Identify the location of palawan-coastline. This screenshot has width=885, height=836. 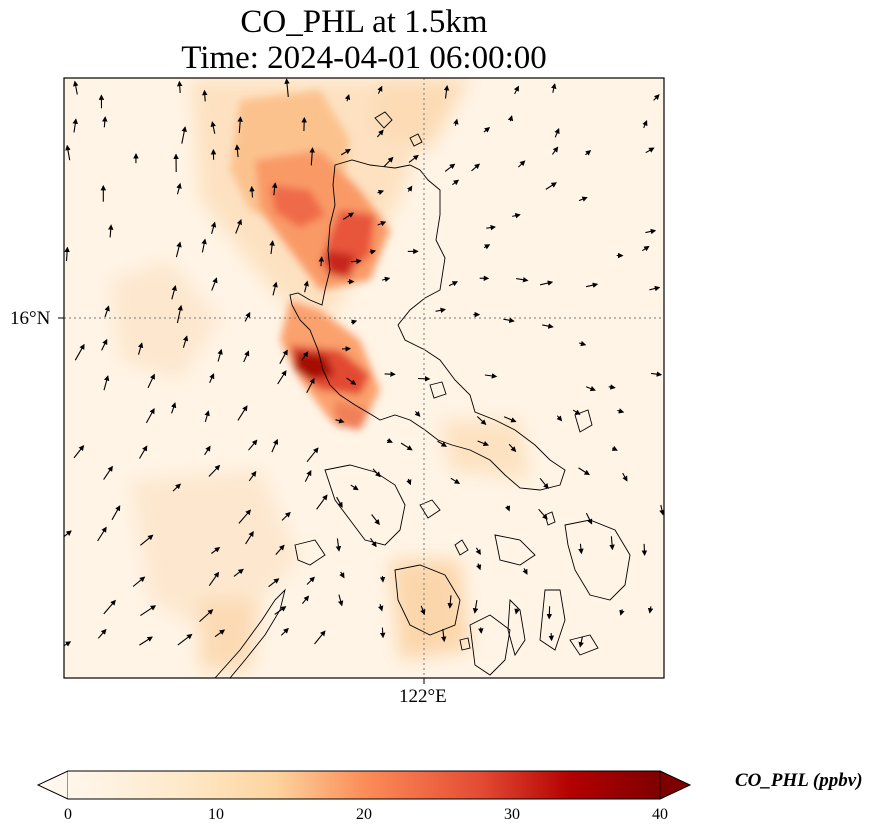
(250, 633).